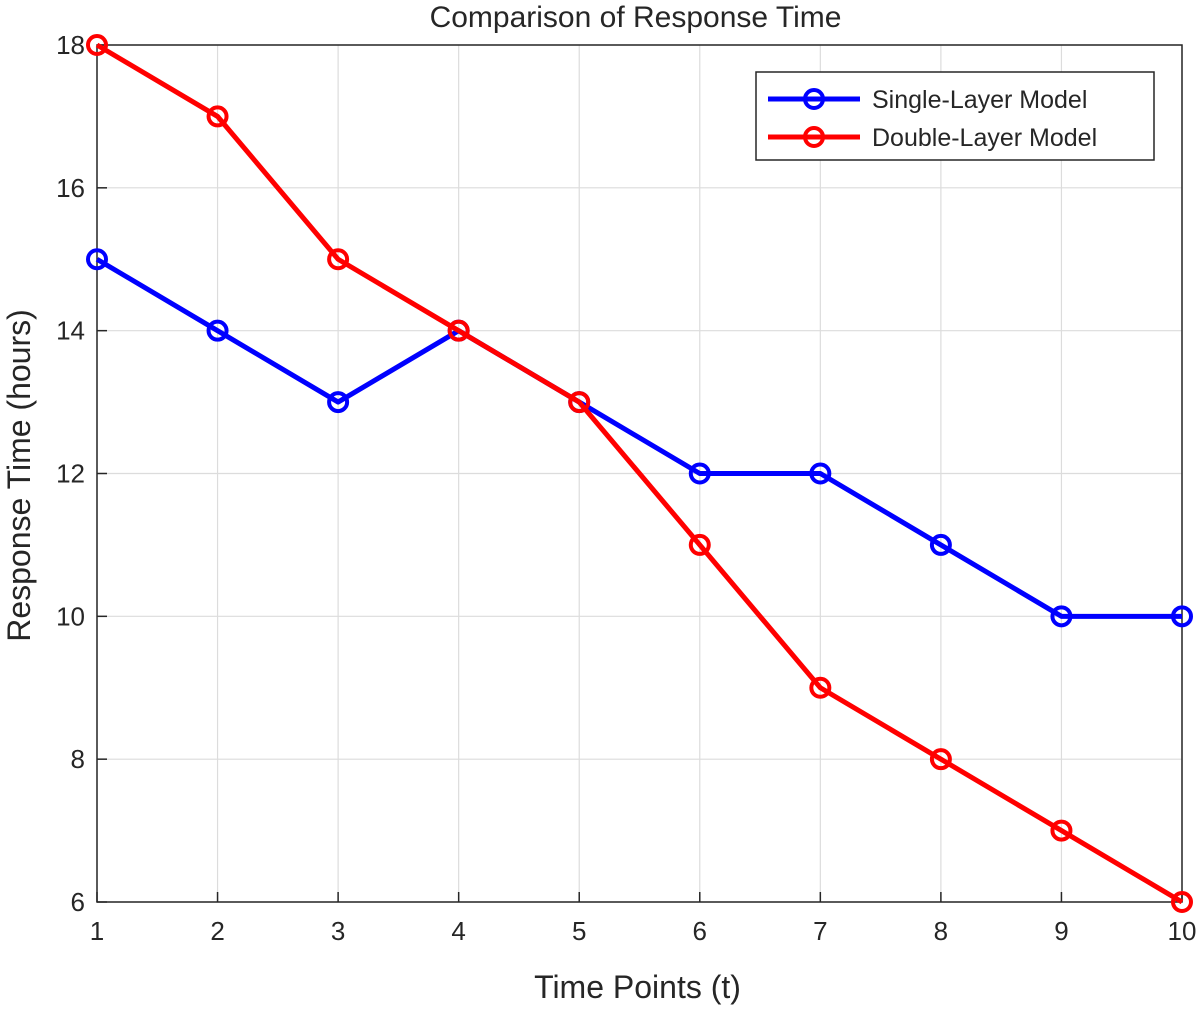 The width and height of the screenshot is (1200, 1010). Describe the element at coordinates (78, 902) in the screenshot. I see `y-tick-label: 6` at that location.